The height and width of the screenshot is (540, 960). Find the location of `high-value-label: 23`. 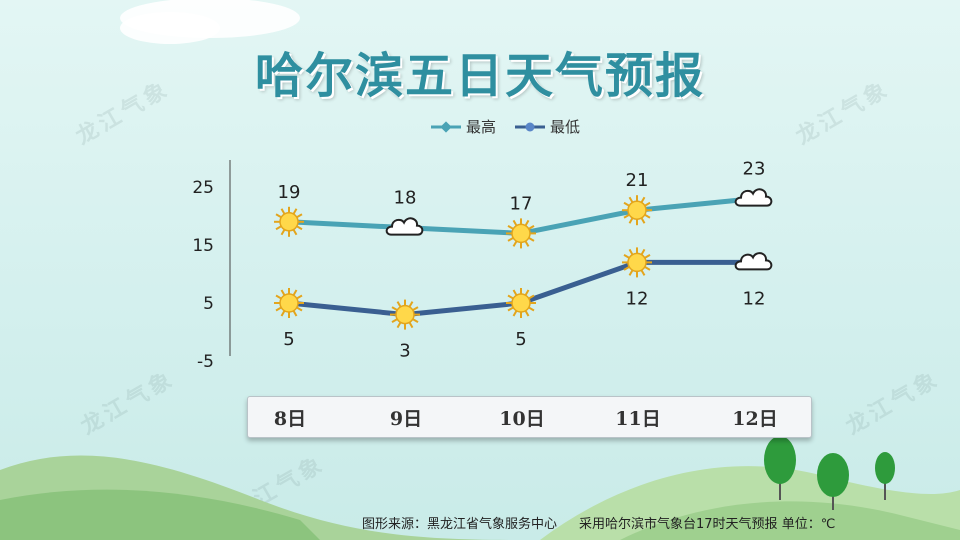

high-value-label: 23 is located at coordinates (754, 169).